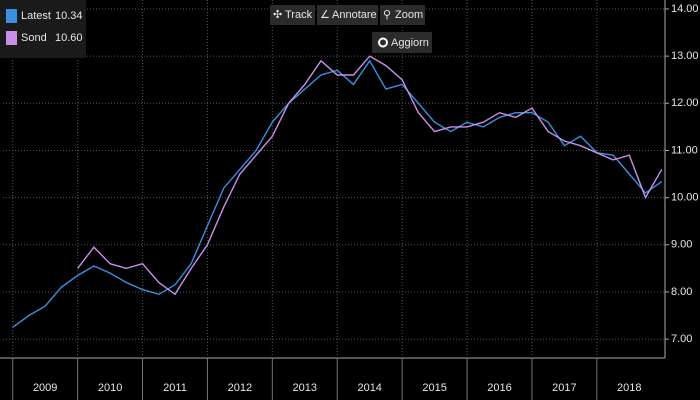 This screenshot has height=400, width=700. I want to click on legend-box, so click(43, 29).